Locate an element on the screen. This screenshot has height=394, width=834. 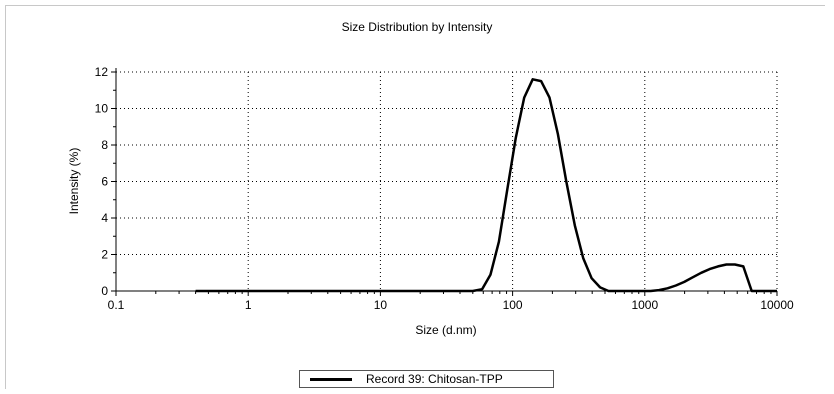
x-tick-label: 10000 is located at coordinates (777, 305).